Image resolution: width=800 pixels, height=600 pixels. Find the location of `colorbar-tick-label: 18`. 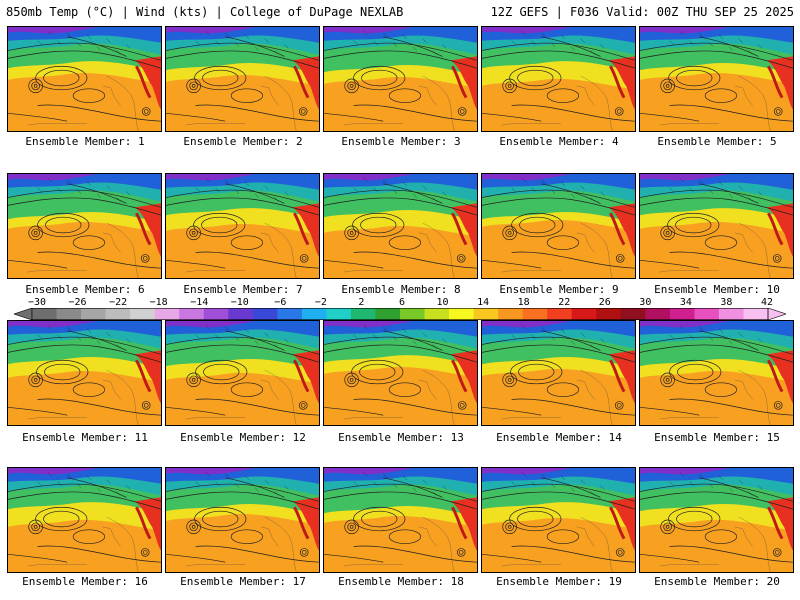

colorbar-tick-label: 18 is located at coordinates (523, 302).